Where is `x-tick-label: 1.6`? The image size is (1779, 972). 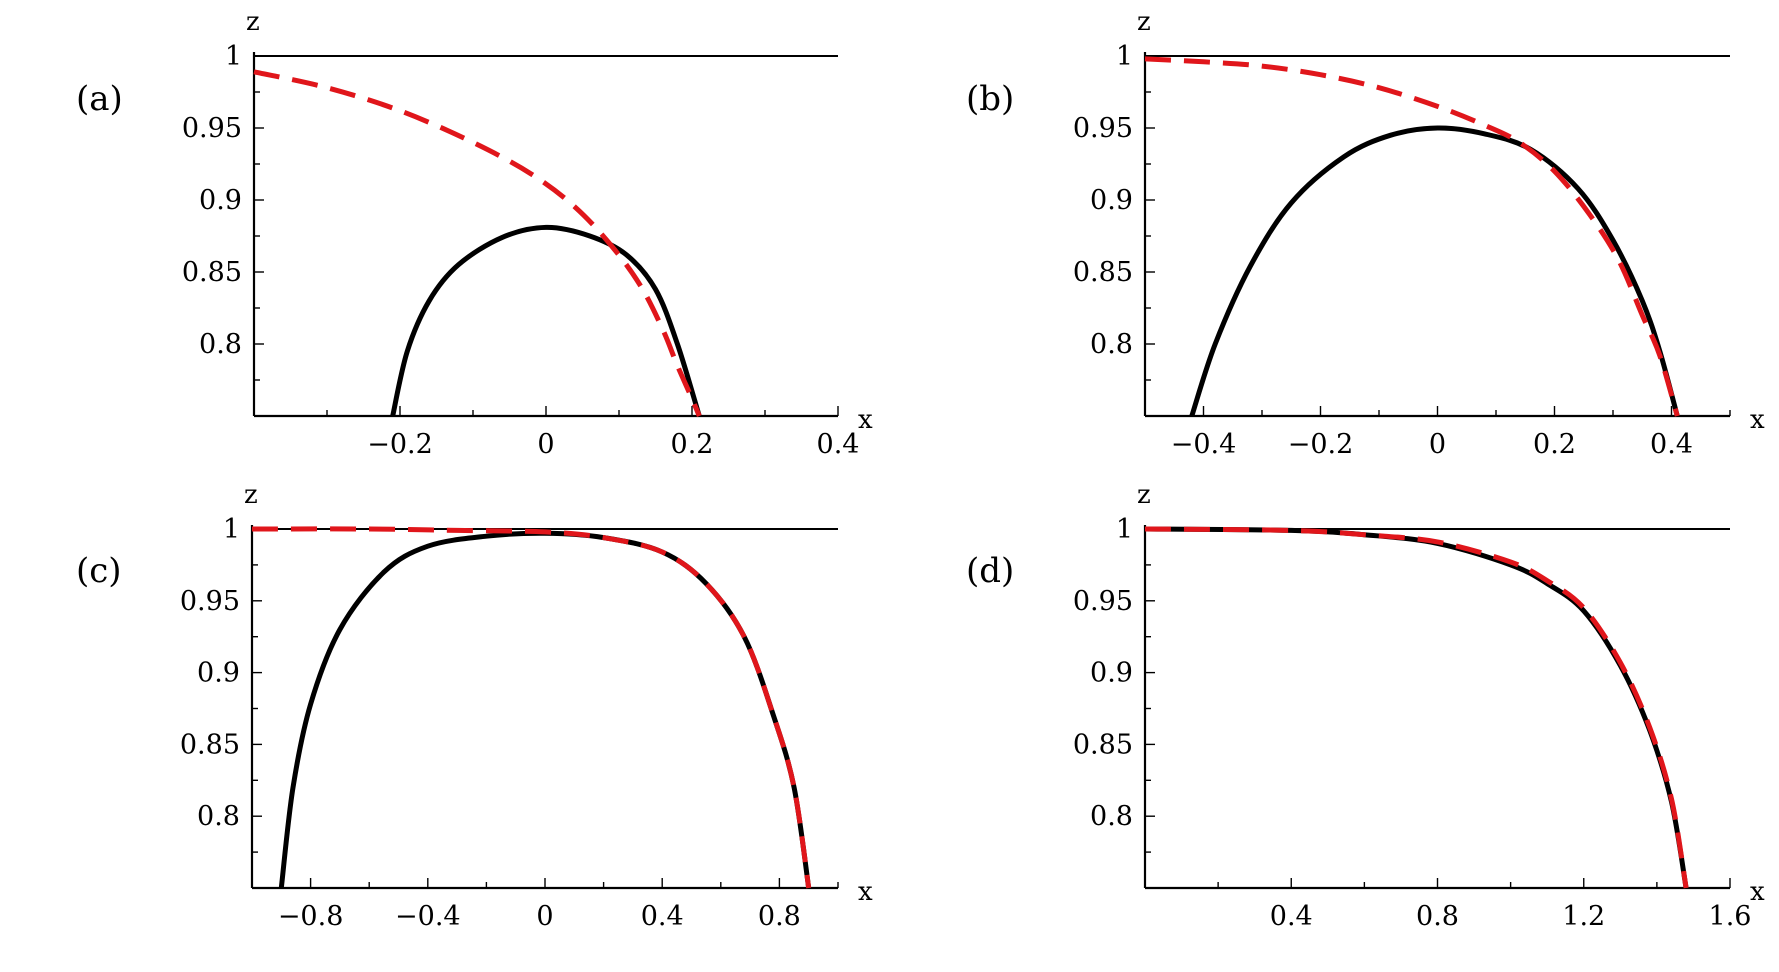
x-tick-label: 1.6 is located at coordinates (1730, 916).